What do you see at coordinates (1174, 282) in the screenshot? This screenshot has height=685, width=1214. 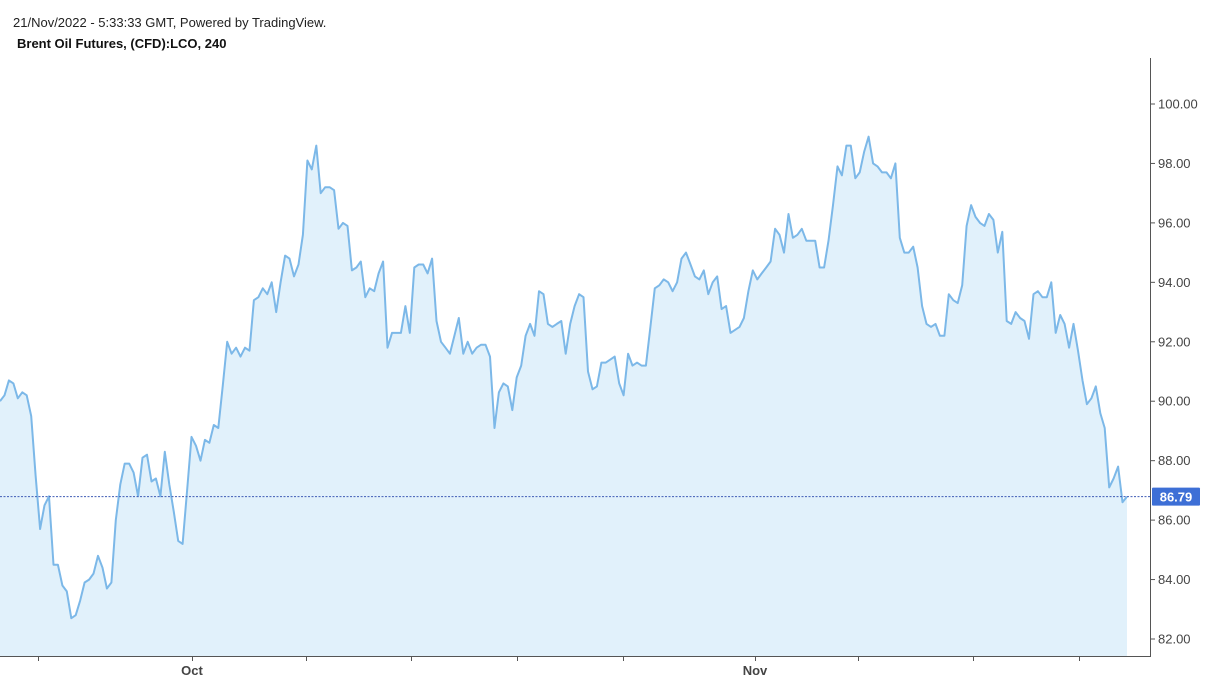 I see `y-tick-label: 94.00` at bounding box center [1174, 282].